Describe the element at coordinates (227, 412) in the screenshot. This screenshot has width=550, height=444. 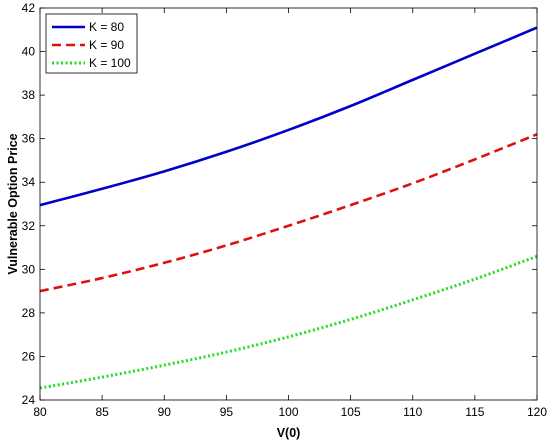
I see `x-tick-label: 95` at that location.